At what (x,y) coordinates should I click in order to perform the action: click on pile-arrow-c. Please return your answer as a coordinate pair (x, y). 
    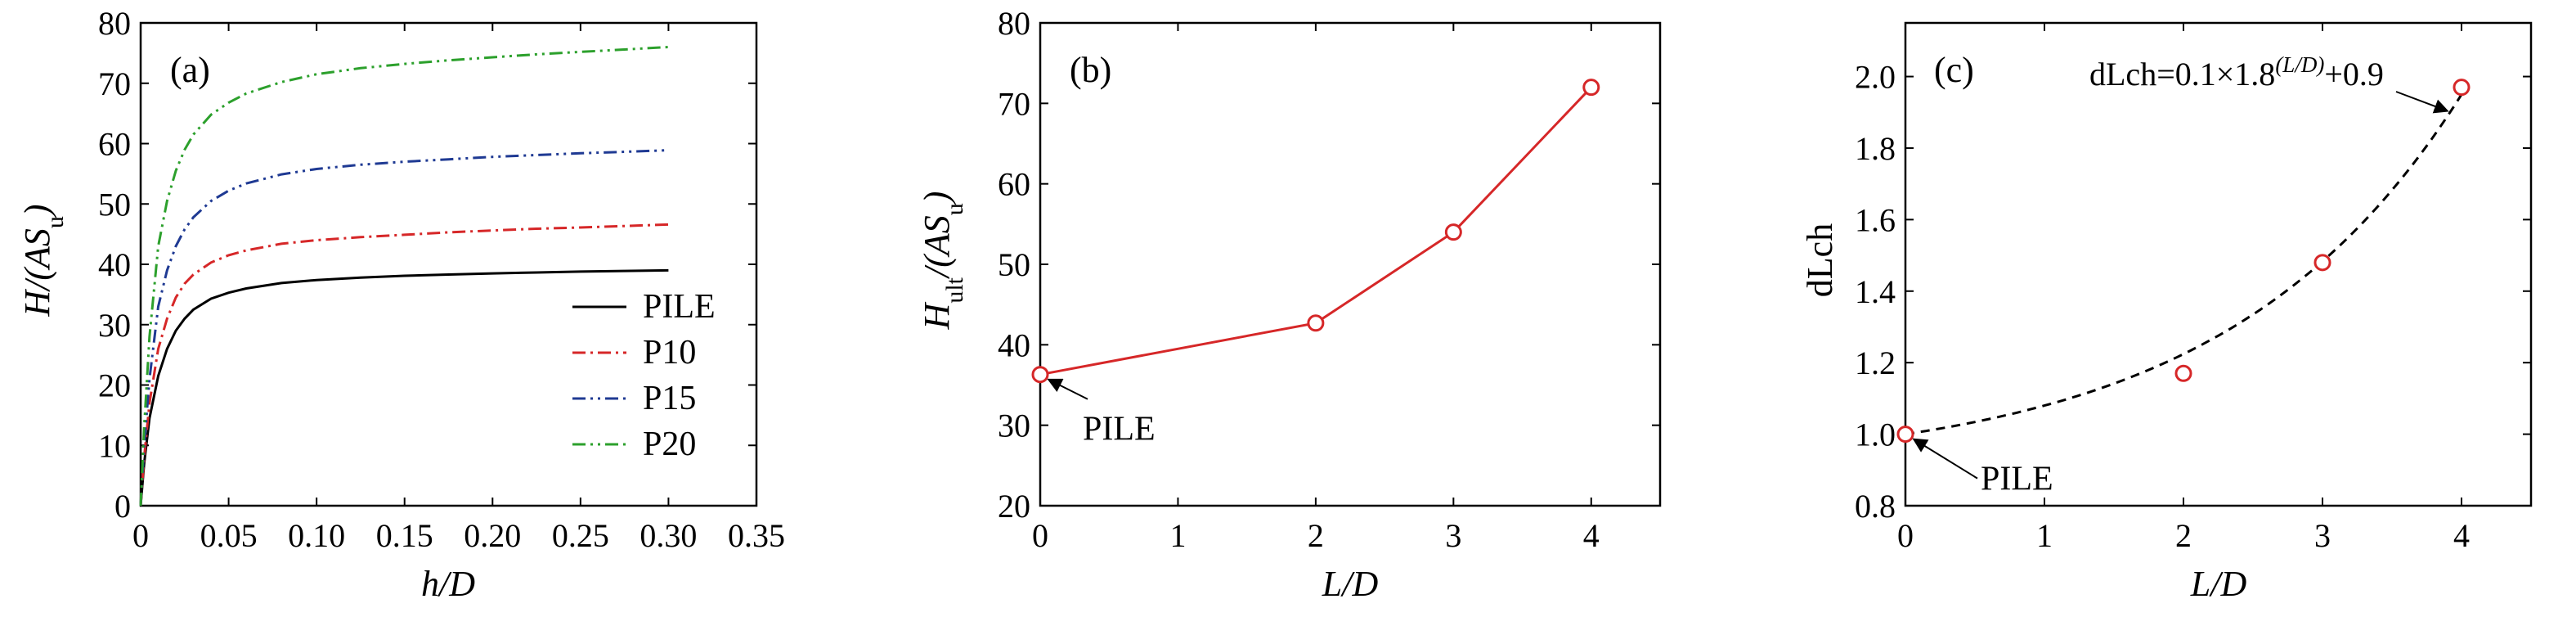
    Looking at the image, I should click on (1945, 459).